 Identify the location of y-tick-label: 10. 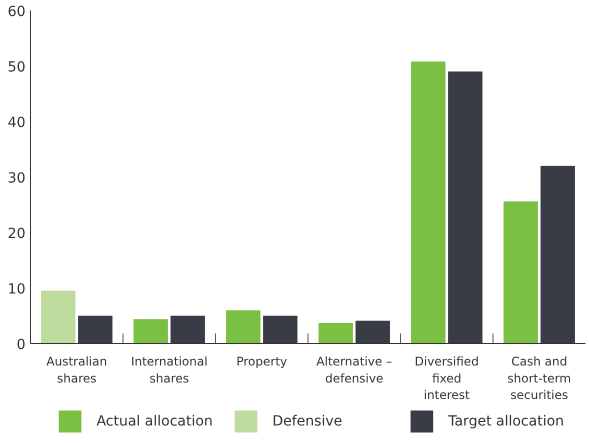
(17, 290).